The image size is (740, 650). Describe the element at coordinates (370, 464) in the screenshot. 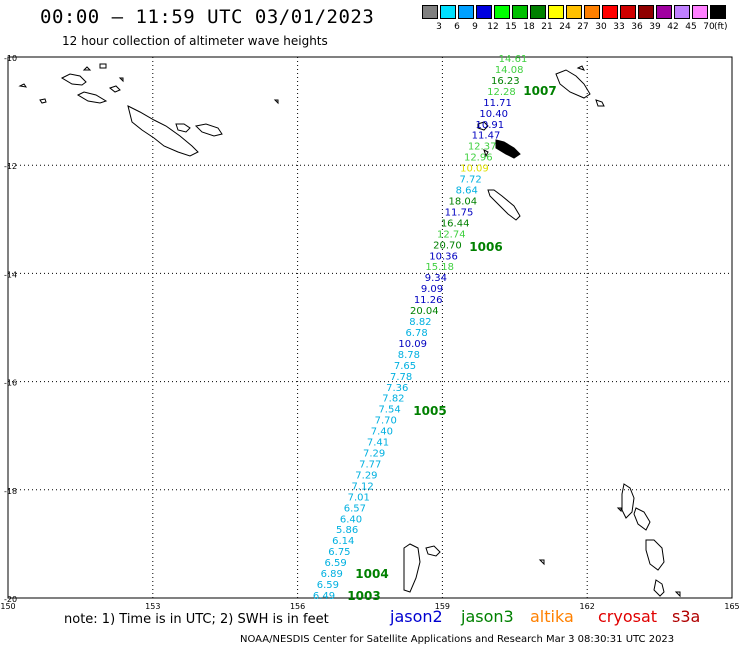

I see `wave-height-value: 7.77` at that location.